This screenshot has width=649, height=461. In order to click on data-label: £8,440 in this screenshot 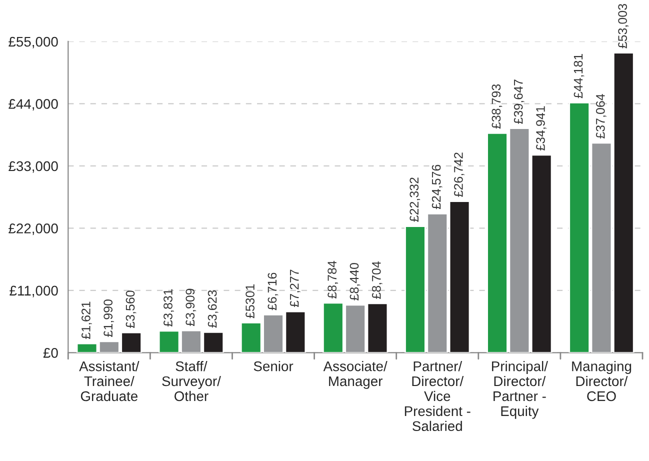, I will do `click(355, 281)`.